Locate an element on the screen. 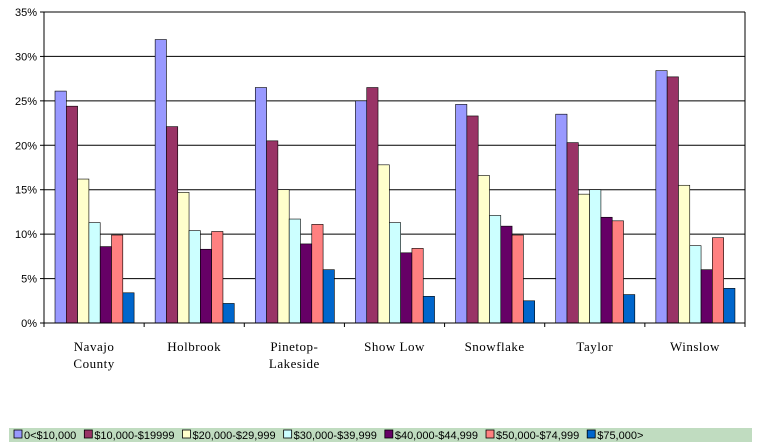  x-category-label: Pinetop- is located at coordinates (294, 346).